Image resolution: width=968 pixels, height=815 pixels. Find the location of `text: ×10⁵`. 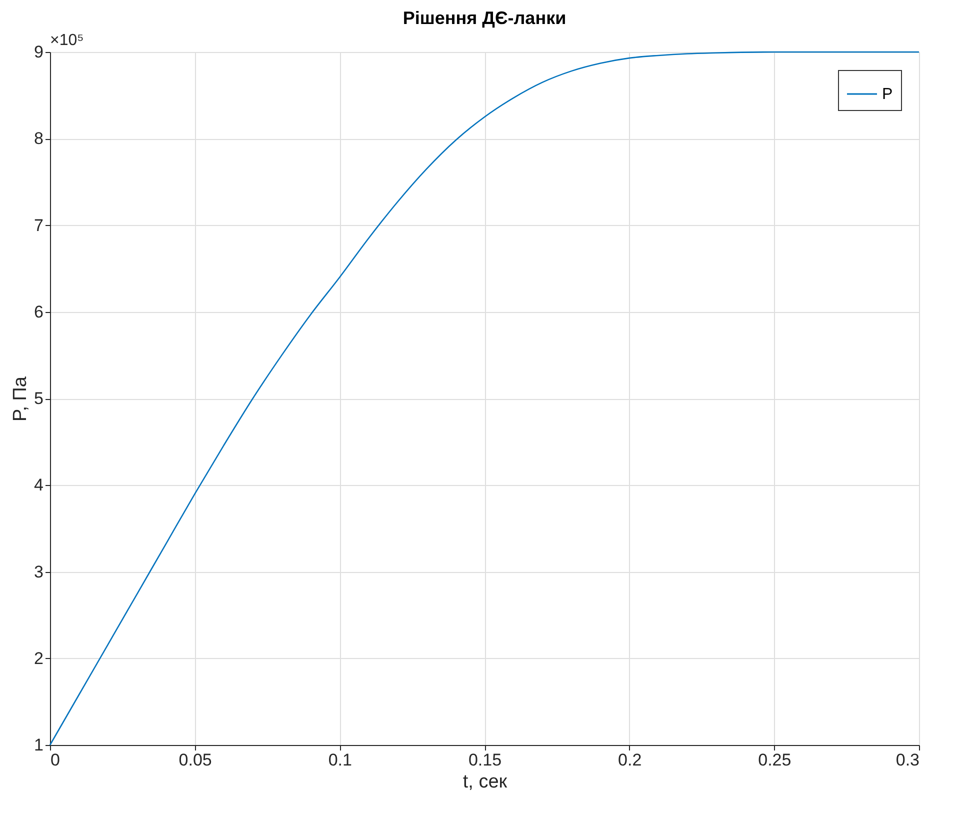

text: ×10⁵ is located at coordinates (67, 40).